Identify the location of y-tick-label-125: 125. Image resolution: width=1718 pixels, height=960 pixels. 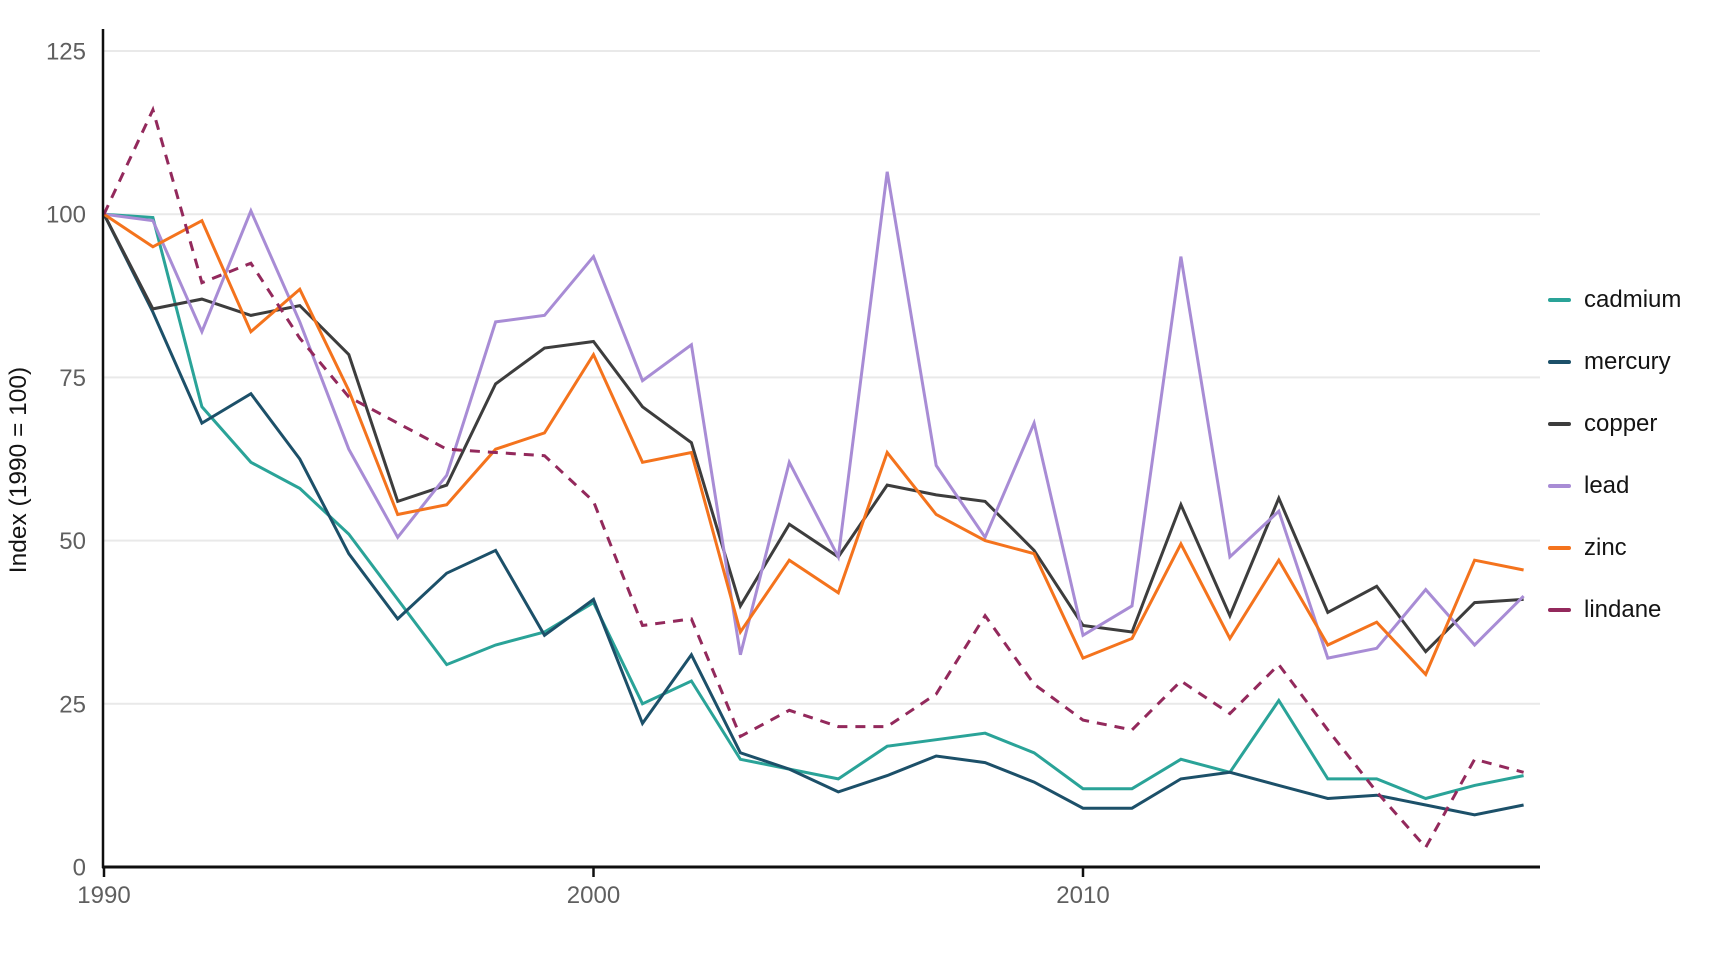
(66, 52).